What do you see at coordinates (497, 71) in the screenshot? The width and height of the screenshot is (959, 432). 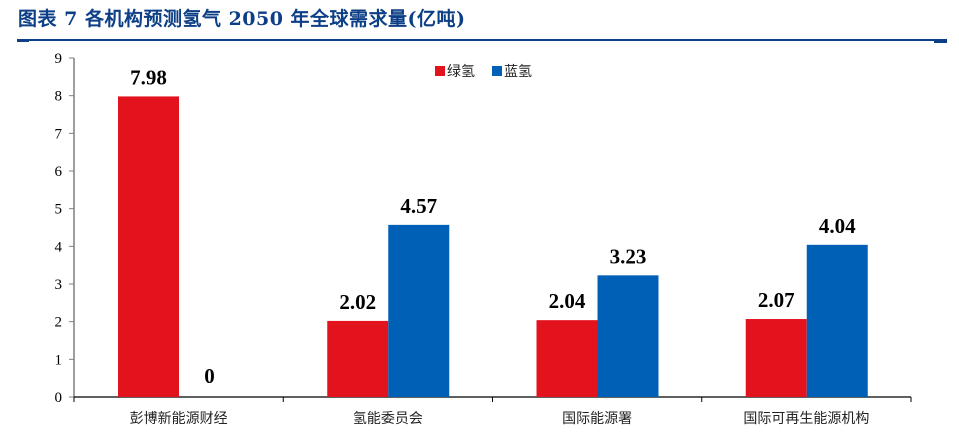 I see `legend-swatch-blue-hydrogen` at bounding box center [497, 71].